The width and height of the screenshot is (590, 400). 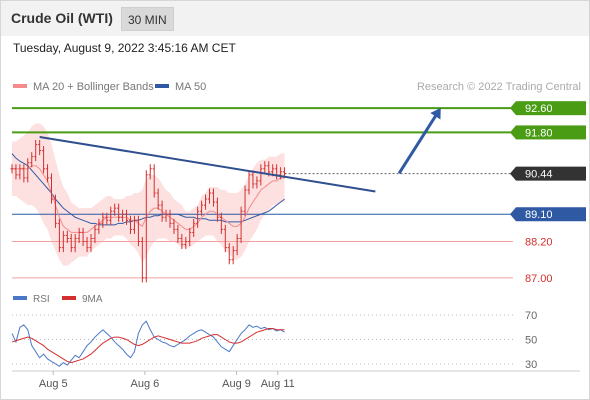 I want to click on projection-arrow-head, so click(x=435, y=113).